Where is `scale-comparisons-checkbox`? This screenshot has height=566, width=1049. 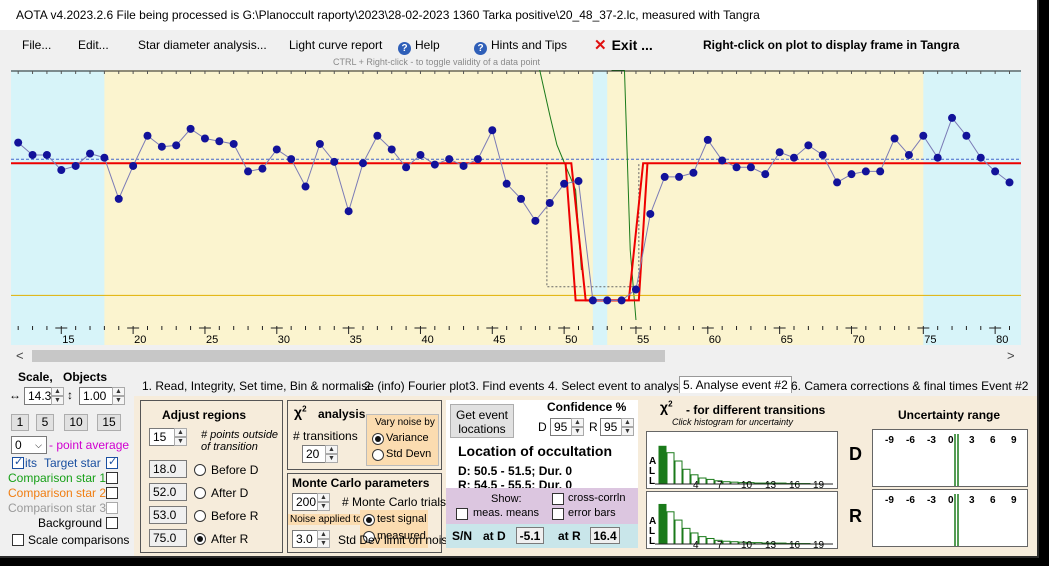 scale-comparisons-checkbox is located at coordinates (18, 540).